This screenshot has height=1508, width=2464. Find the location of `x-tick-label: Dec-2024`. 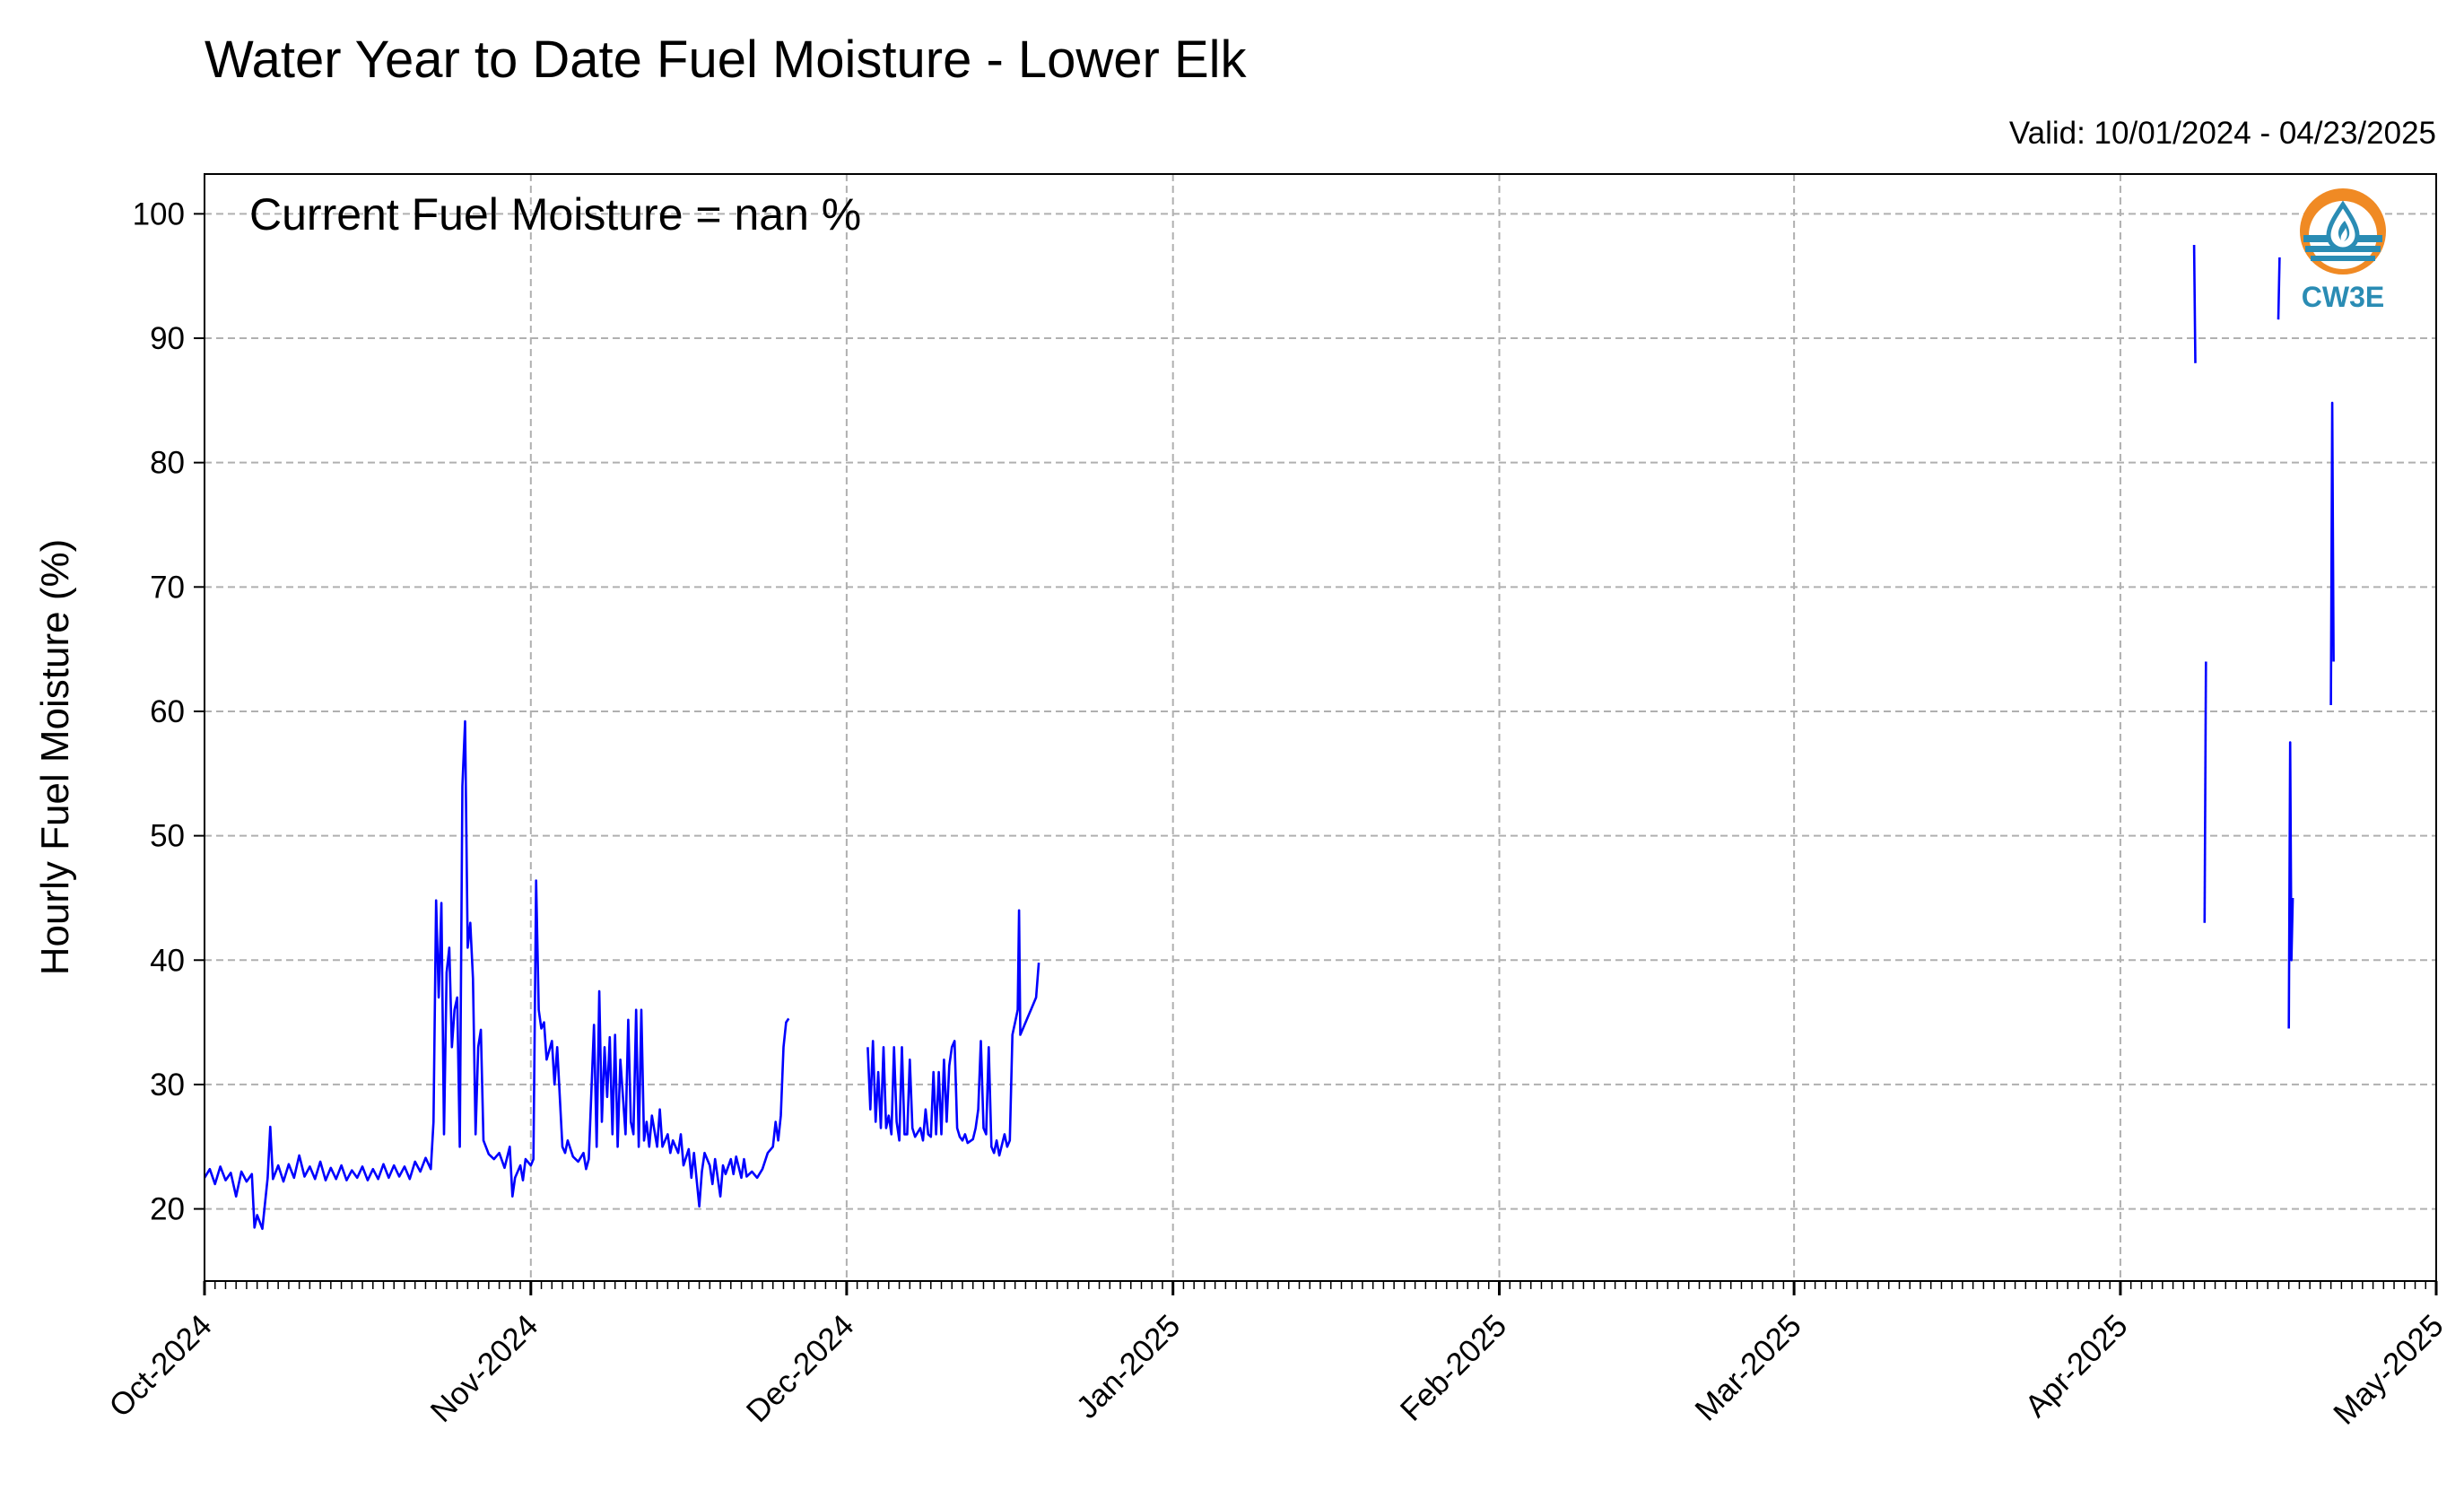

x-tick-label: Dec-2024 is located at coordinates (800, 1368).